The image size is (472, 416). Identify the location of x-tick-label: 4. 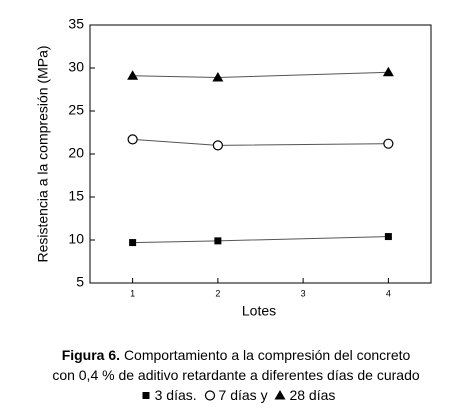
(388, 293).